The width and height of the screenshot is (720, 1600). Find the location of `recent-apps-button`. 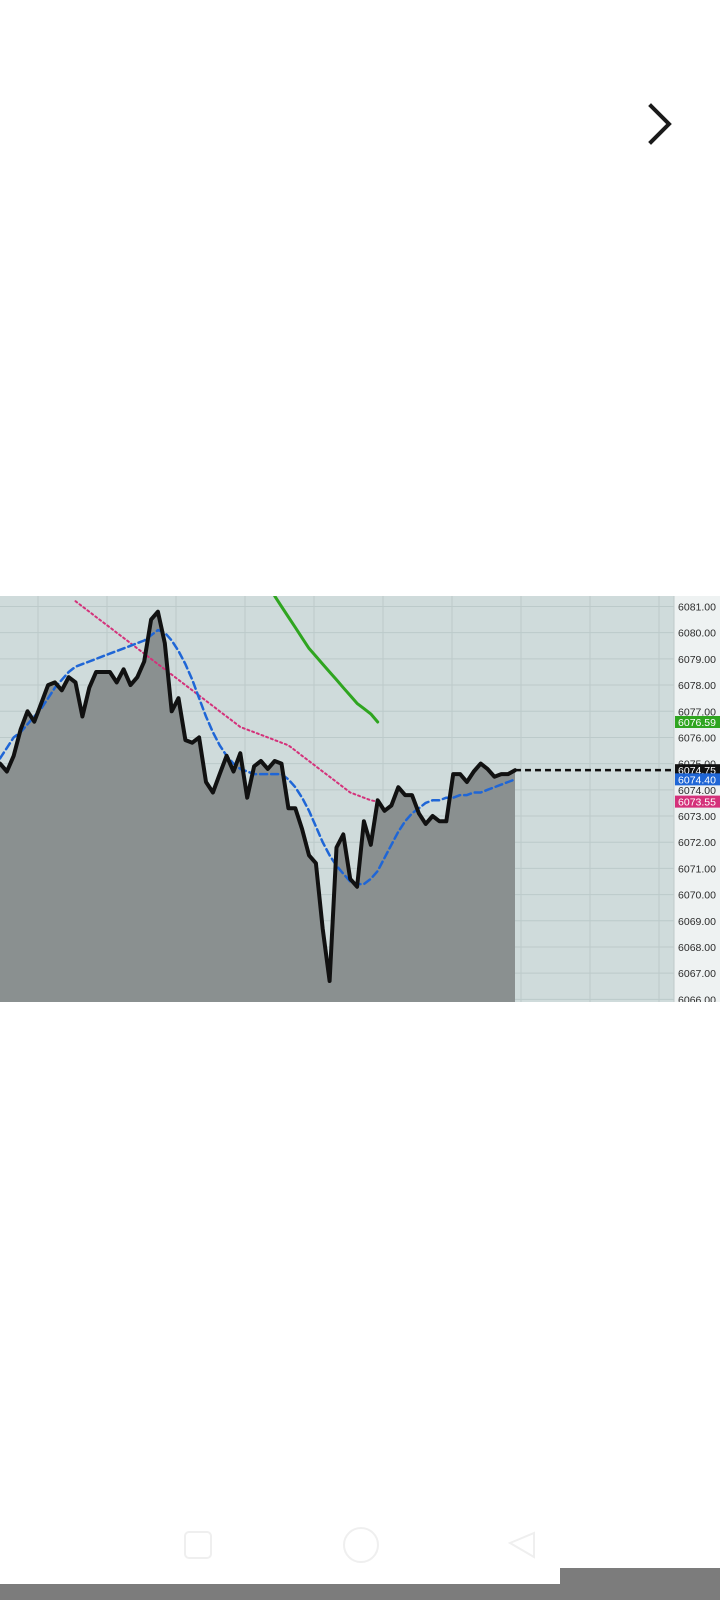

recent-apps-button is located at coordinates (198, 1545).